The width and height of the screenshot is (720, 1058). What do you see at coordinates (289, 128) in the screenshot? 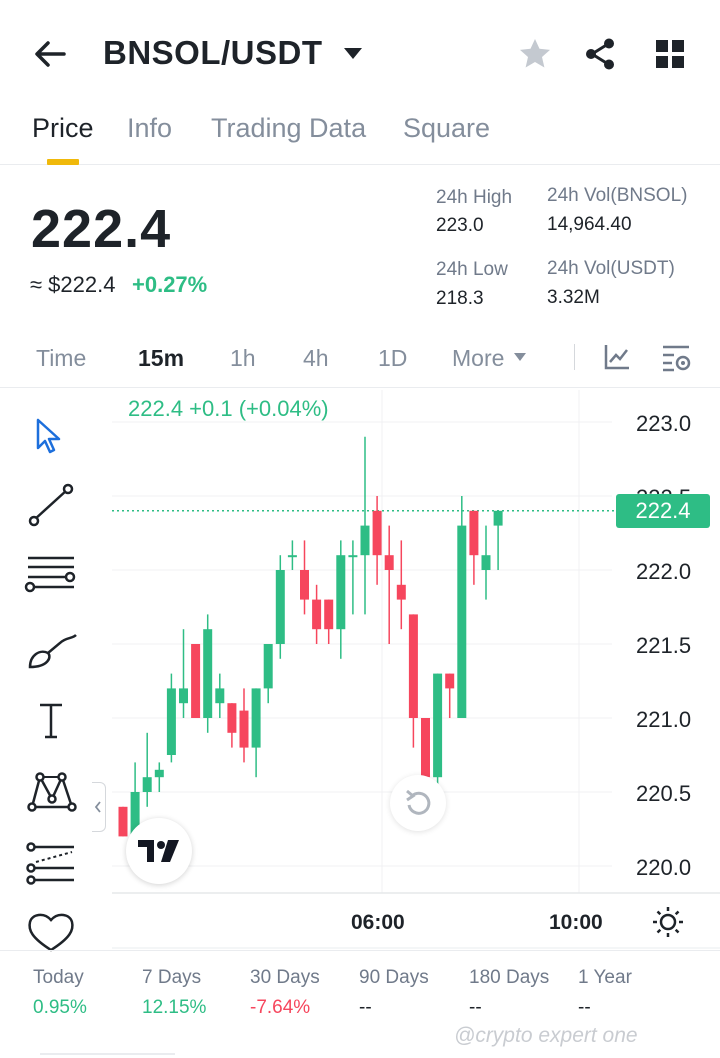
I see `tab-trading-data: Trading Data` at bounding box center [289, 128].